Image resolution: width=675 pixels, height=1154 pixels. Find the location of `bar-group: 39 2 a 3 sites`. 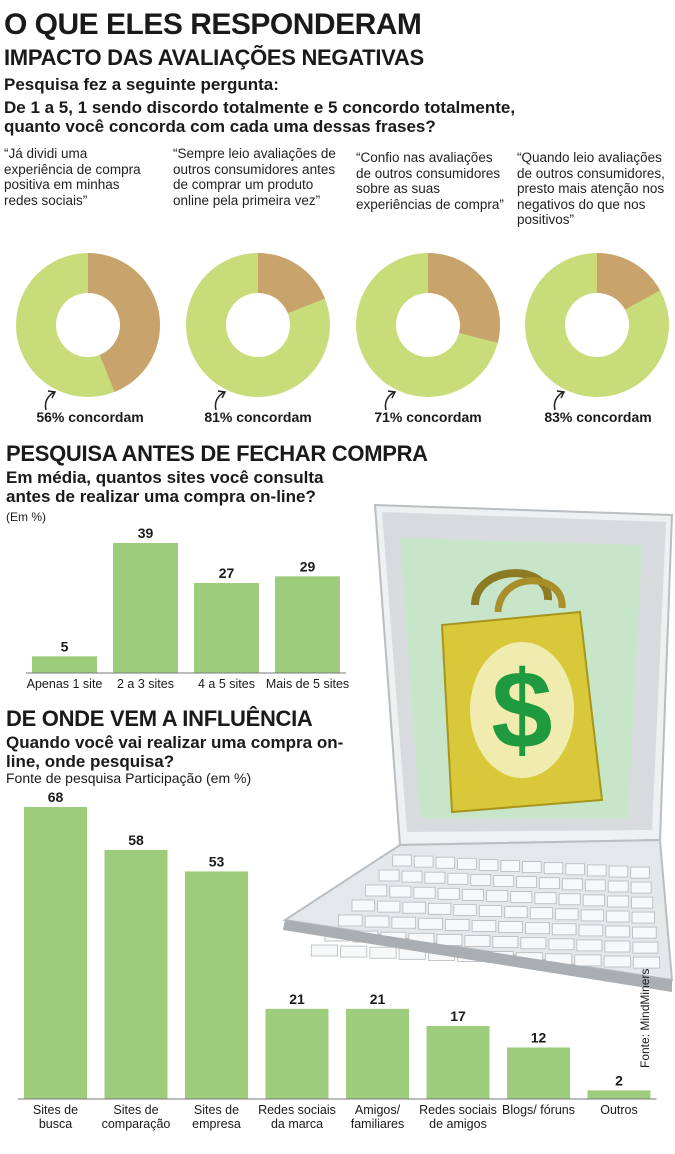

bar-group: 39 2 a 3 sites is located at coordinates (145, 608).